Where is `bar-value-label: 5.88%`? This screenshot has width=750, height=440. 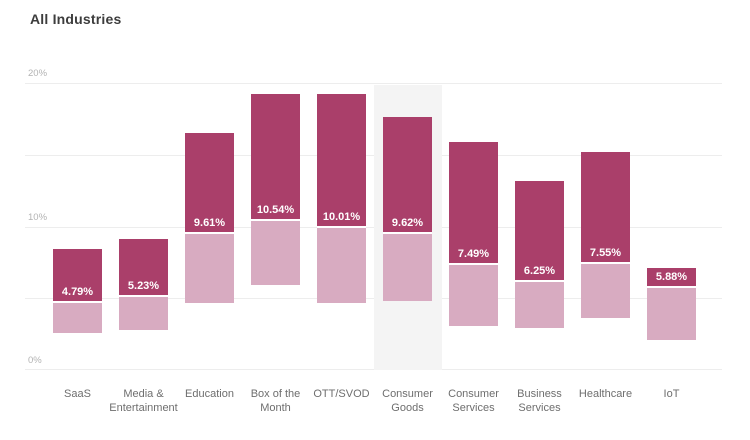
bar-value-label: 5.88% is located at coordinates (671, 276).